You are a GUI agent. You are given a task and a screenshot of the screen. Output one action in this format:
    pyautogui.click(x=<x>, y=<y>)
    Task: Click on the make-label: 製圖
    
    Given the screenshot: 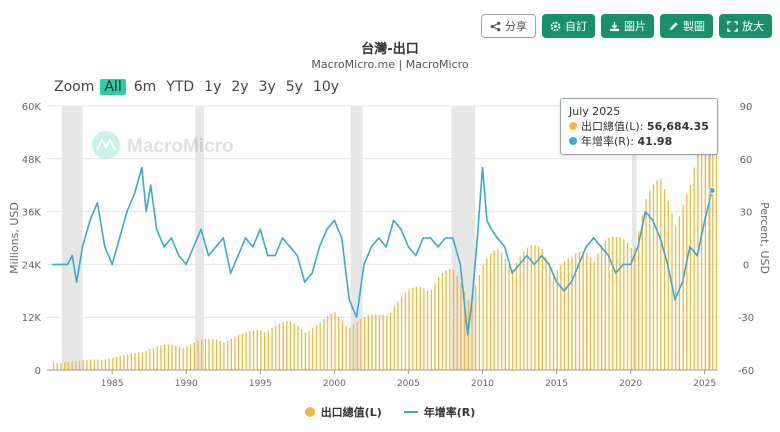 What is the action you would take?
    pyautogui.click(x=694, y=26)
    